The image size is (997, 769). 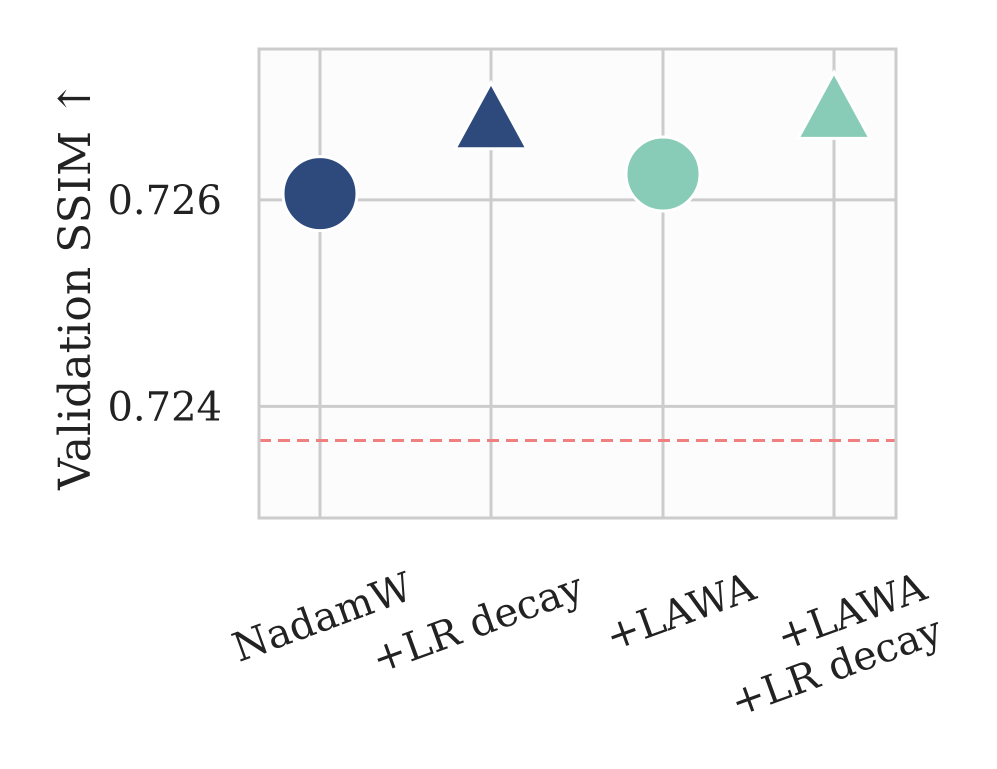 I want to click on x-tick-label-line: +LAWA, so click(x=681, y=612).